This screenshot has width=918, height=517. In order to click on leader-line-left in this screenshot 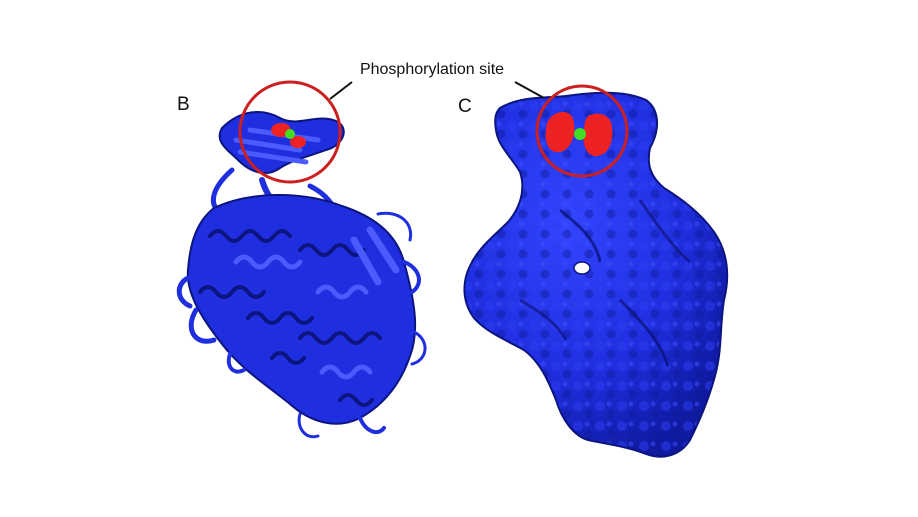, I will do `click(341, 90)`.